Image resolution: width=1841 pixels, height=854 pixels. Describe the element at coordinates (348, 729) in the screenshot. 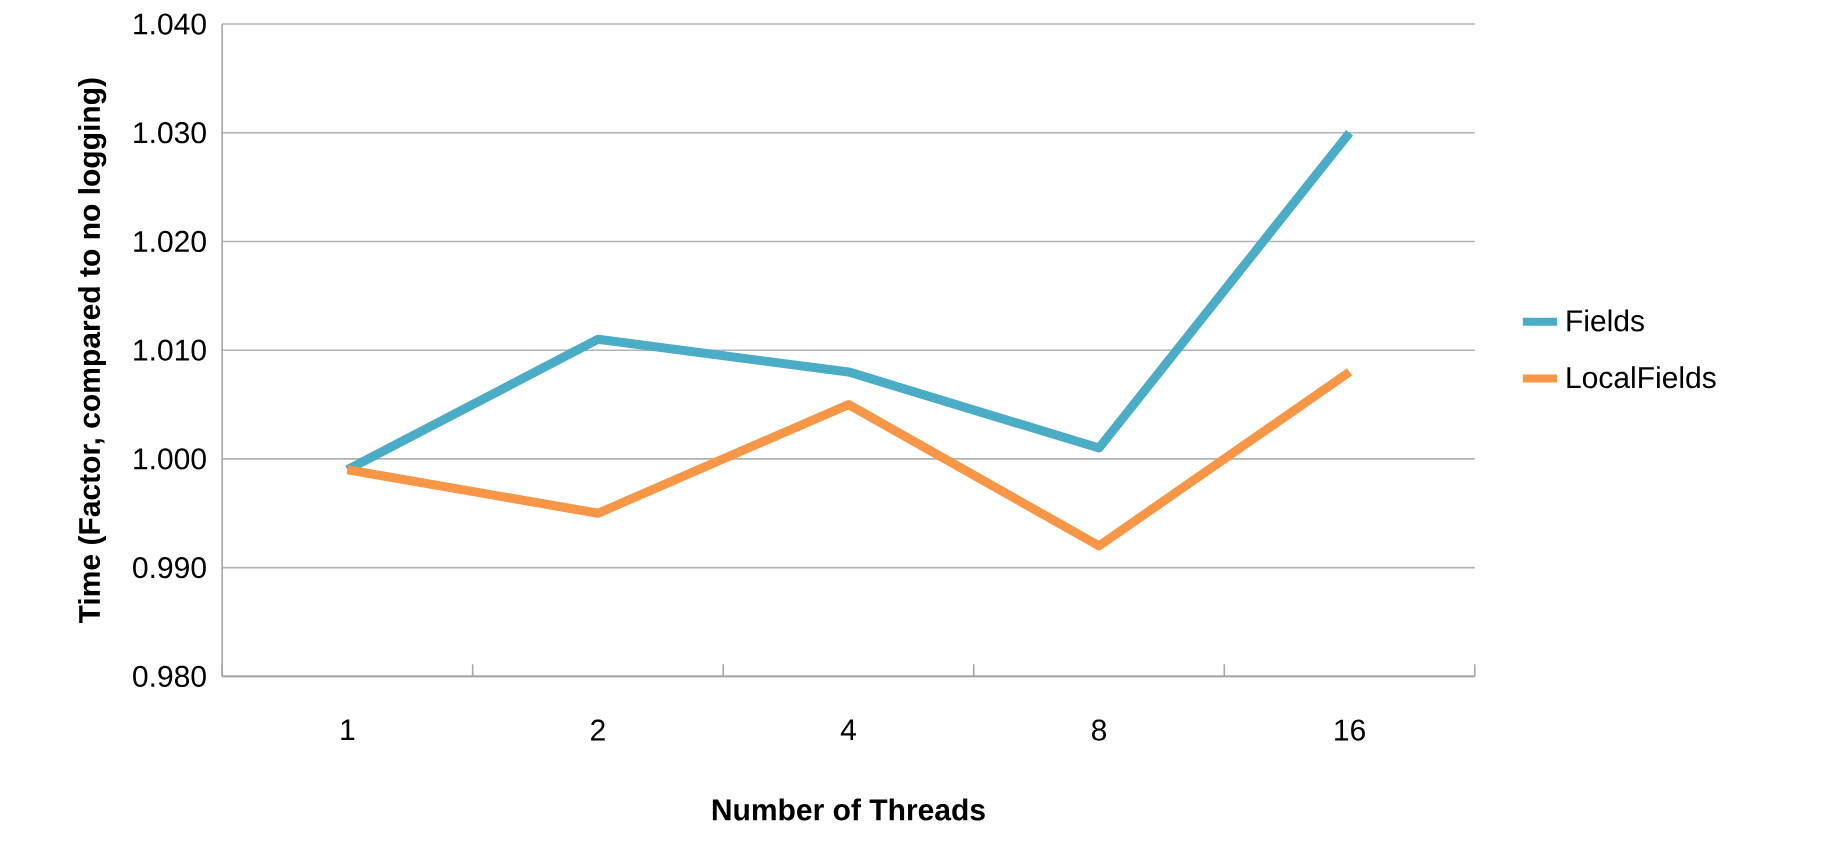

I see `x-tick-label: 1` at that location.